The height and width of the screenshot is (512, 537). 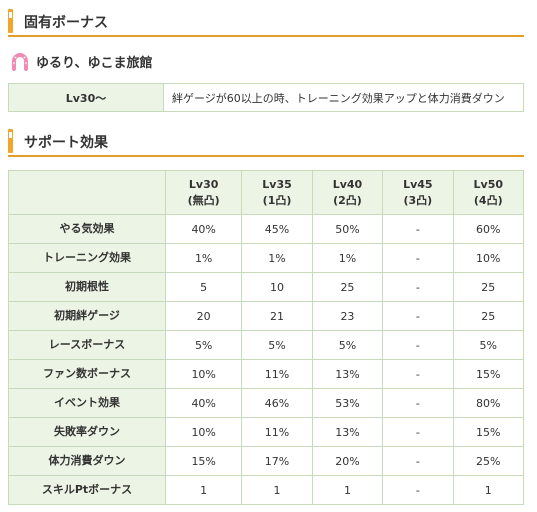 What do you see at coordinates (343, 97) in the screenshot?
I see `bonus-description: 絆ゲージが60以上の時、トレーニング効果アップと体力消費ダウン` at bounding box center [343, 97].